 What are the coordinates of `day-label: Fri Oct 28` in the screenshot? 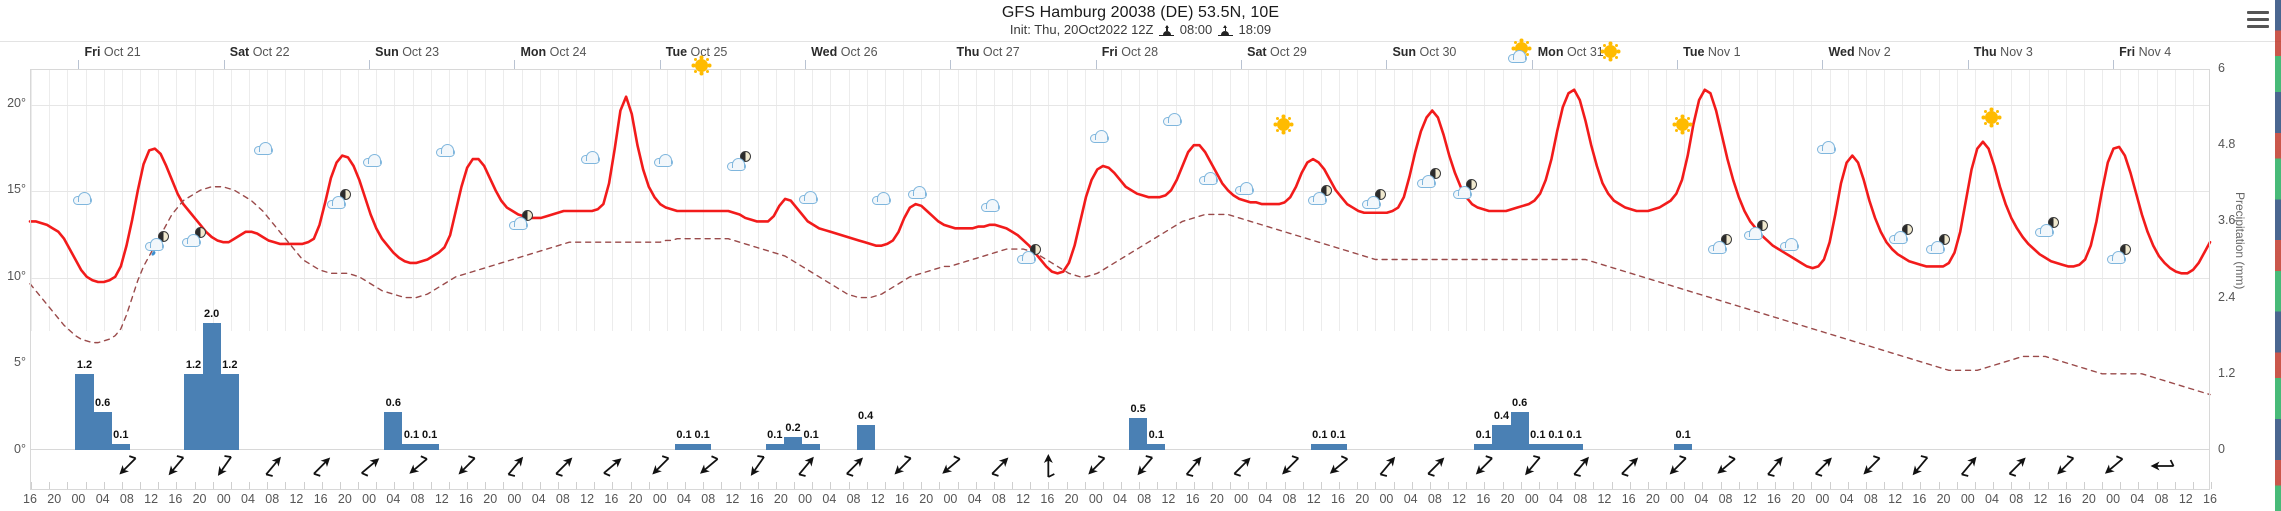 It's located at (1130, 52).